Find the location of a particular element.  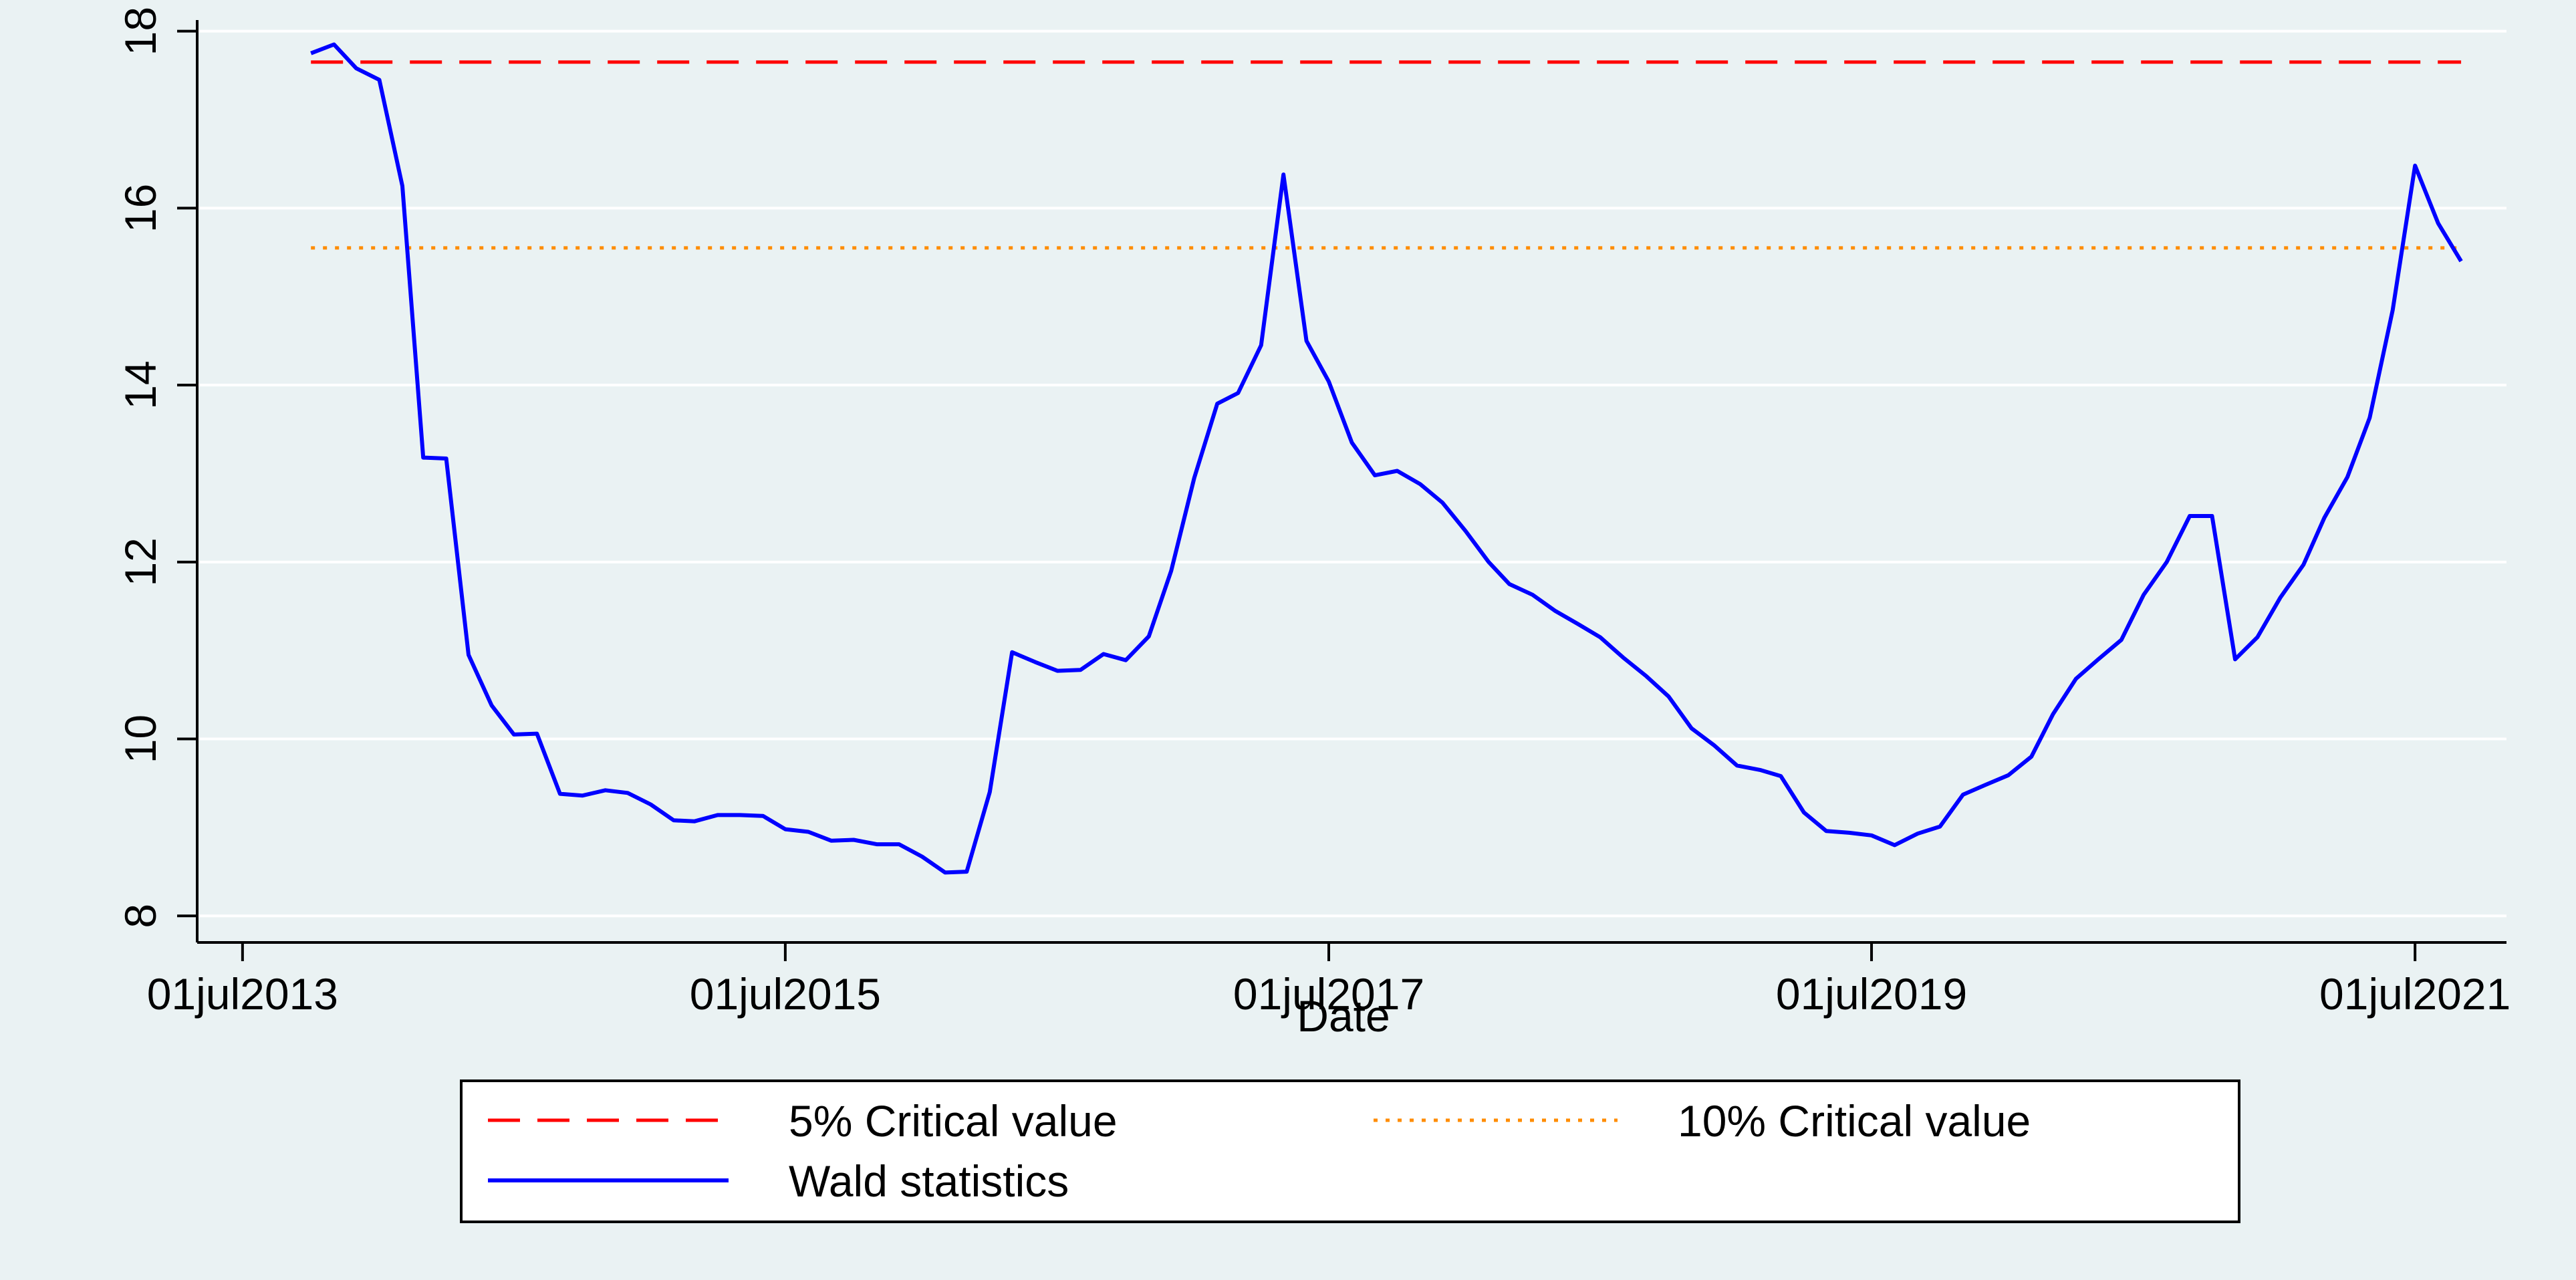

y-tick-label: 8 is located at coordinates (140, 916).